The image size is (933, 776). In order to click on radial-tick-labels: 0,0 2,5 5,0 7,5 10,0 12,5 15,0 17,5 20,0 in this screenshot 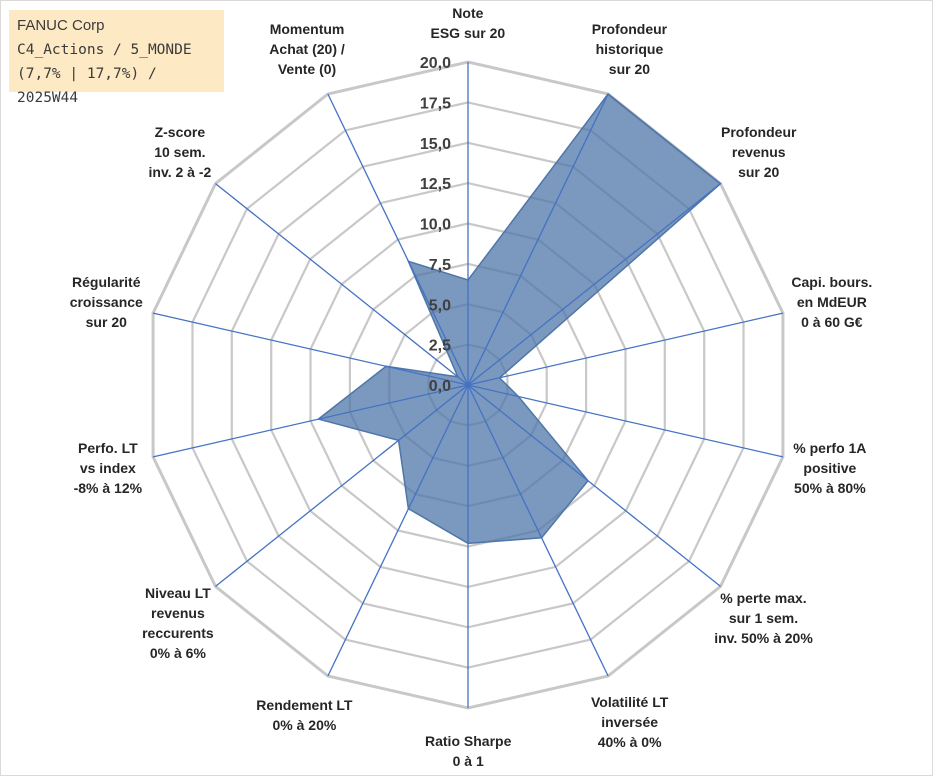, I will do `click(435, 225)`.